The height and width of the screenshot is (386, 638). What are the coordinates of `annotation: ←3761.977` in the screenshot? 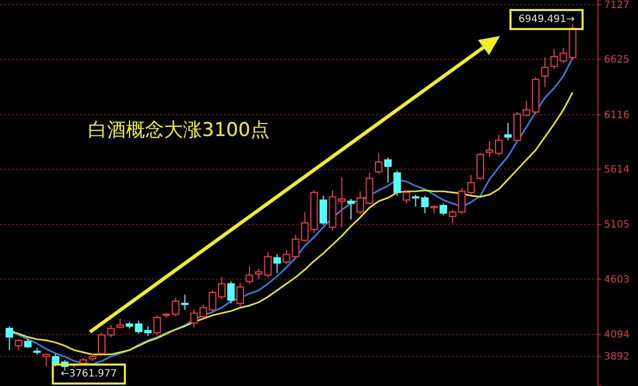 It's located at (88, 374).